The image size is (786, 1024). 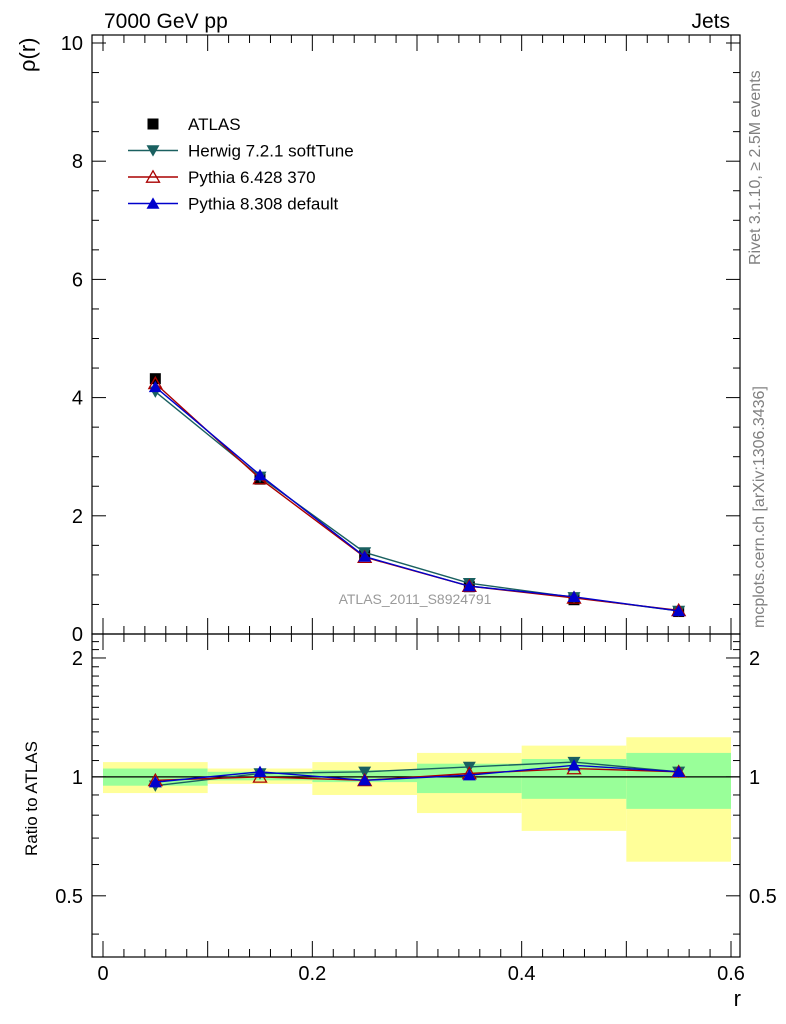 What do you see at coordinates (271, 151) in the screenshot?
I see `legend-label-herwig-7-2-1-softtune: Herwig 7.2.1 softTune` at bounding box center [271, 151].